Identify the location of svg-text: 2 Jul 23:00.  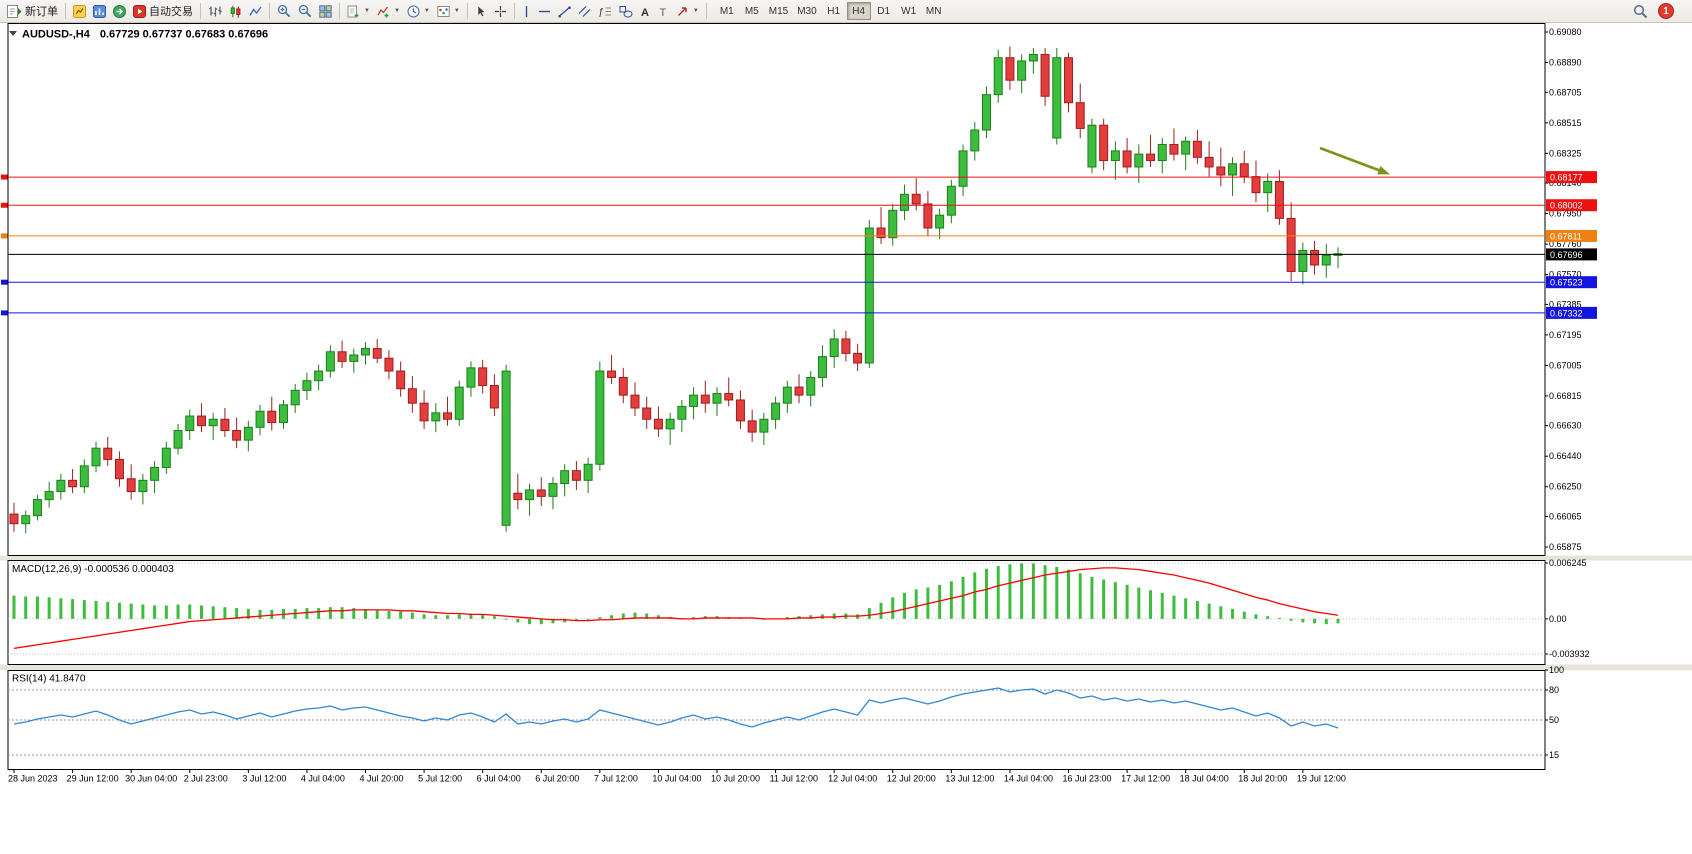
(206, 779).